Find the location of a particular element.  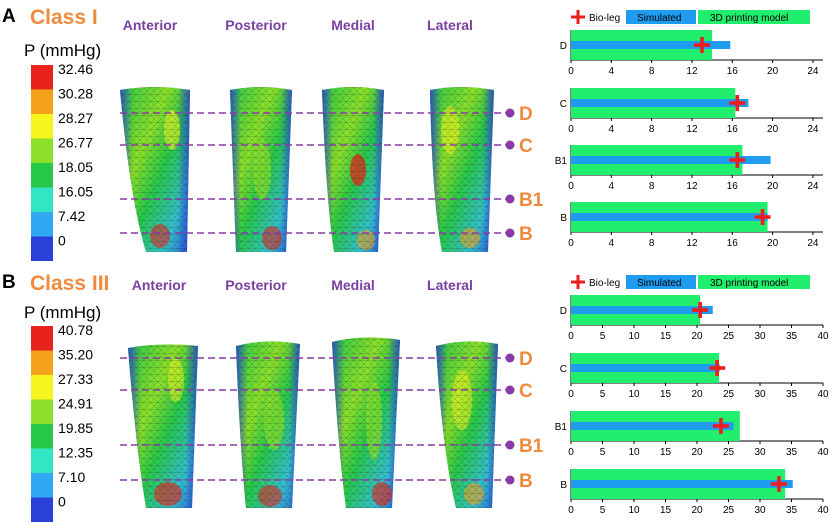

legend-bio-leg-label: Bio-leg is located at coordinates (604, 283).